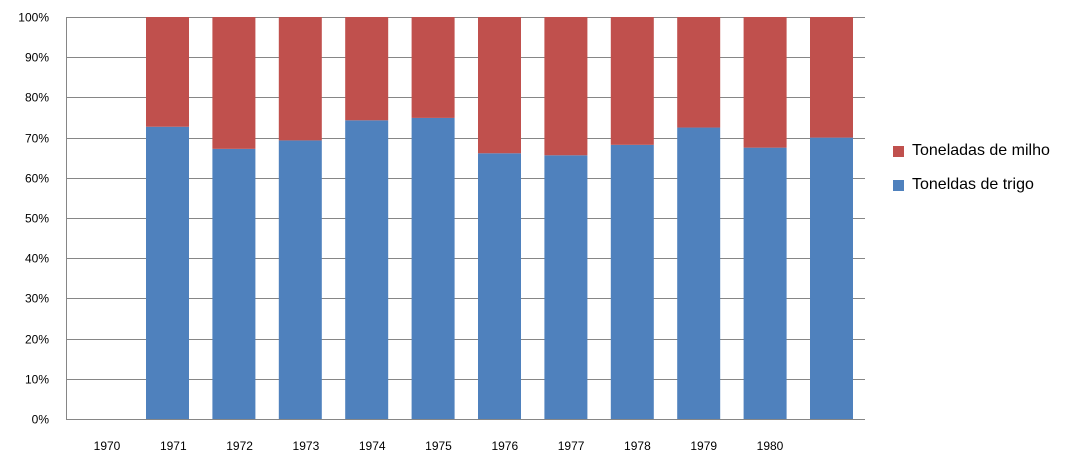 This screenshot has height=475, width=1074. What do you see at coordinates (637, 446) in the screenshot?
I see `x-tick-label: 1978` at bounding box center [637, 446].